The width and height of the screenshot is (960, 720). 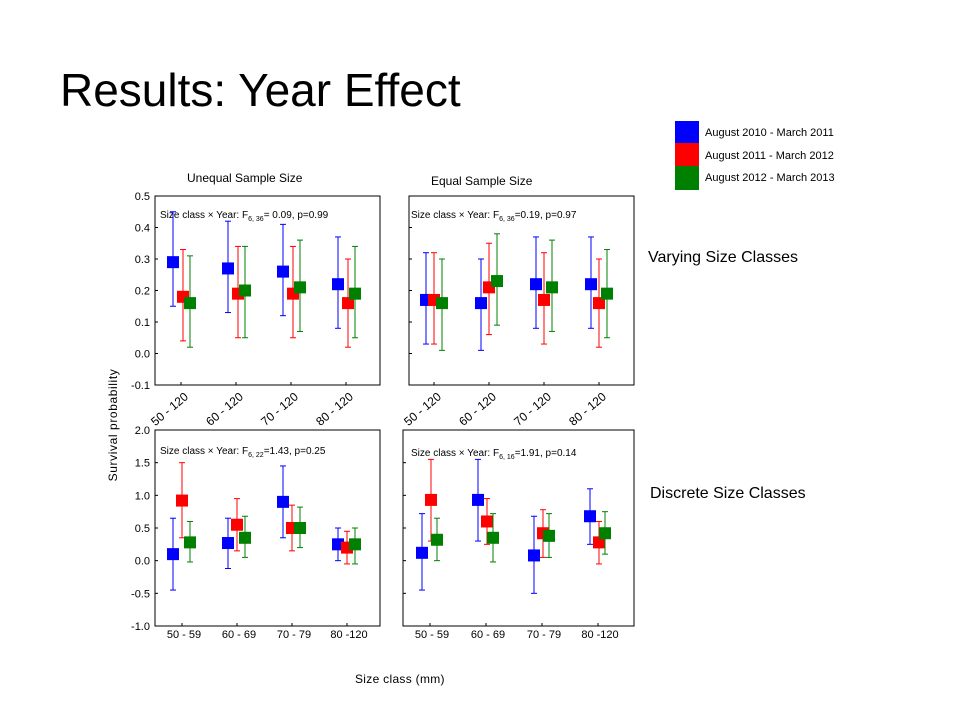 What do you see at coordinates (140, 386) in the screenshot?
I see `y-tick-label: -0.1` at bounding box center [140, 386].